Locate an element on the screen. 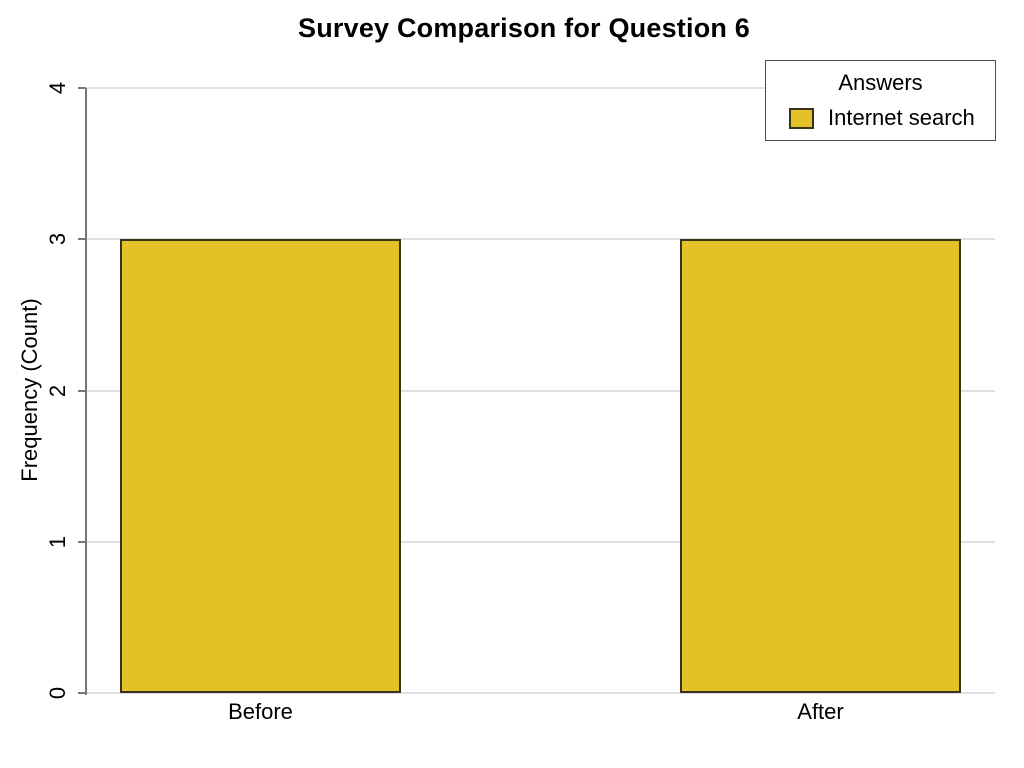  legend-swatch-internet-search is located at coordinates (801, 118).